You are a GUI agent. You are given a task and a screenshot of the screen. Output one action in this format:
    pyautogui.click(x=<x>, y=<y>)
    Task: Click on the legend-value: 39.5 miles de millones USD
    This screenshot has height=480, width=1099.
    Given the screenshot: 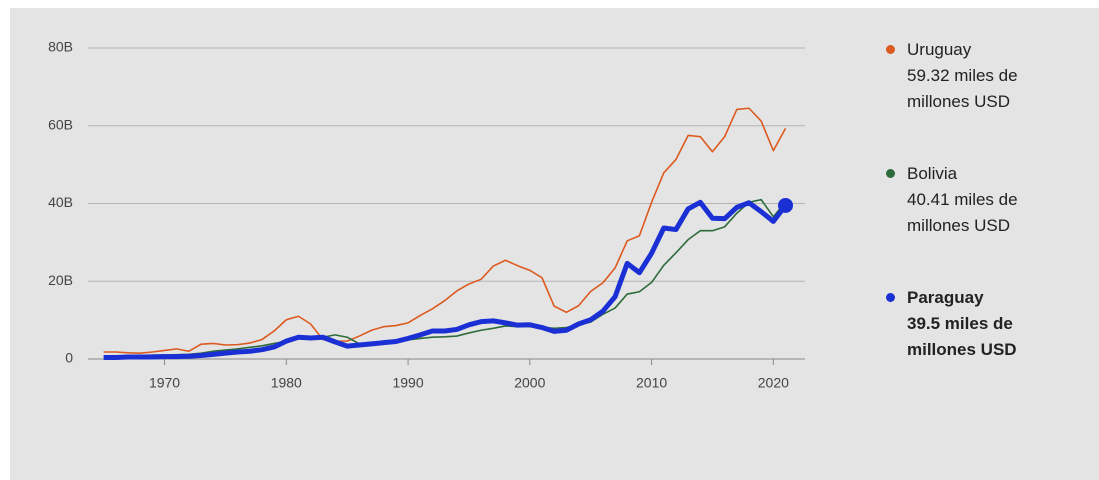 What is the action you would take?
    pyautogui.click(x=962, y=336)
    